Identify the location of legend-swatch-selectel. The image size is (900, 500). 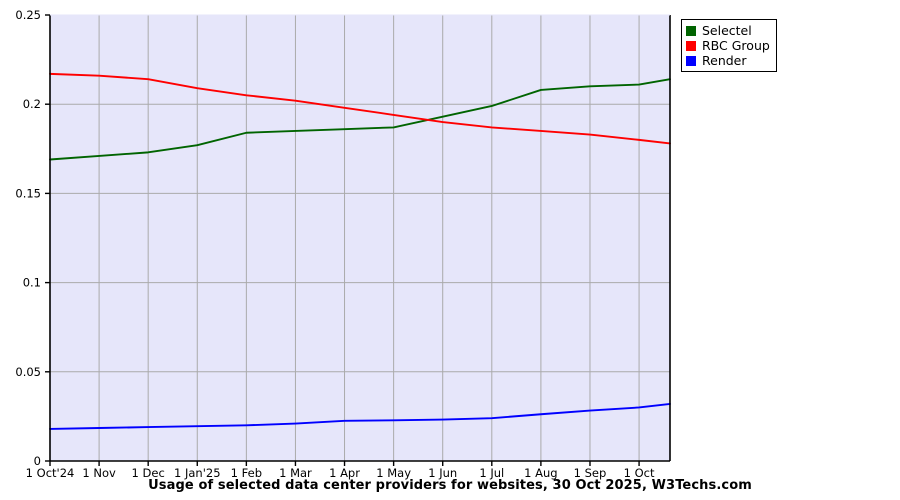
(691, 30).